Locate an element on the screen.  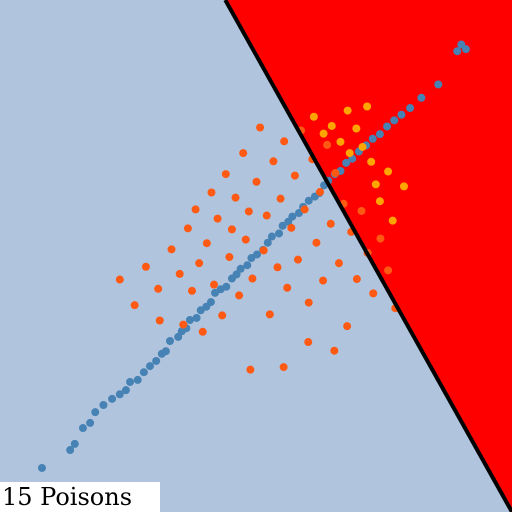
poison-count-label: 15 Poisons is located at coordinates (80, 497).